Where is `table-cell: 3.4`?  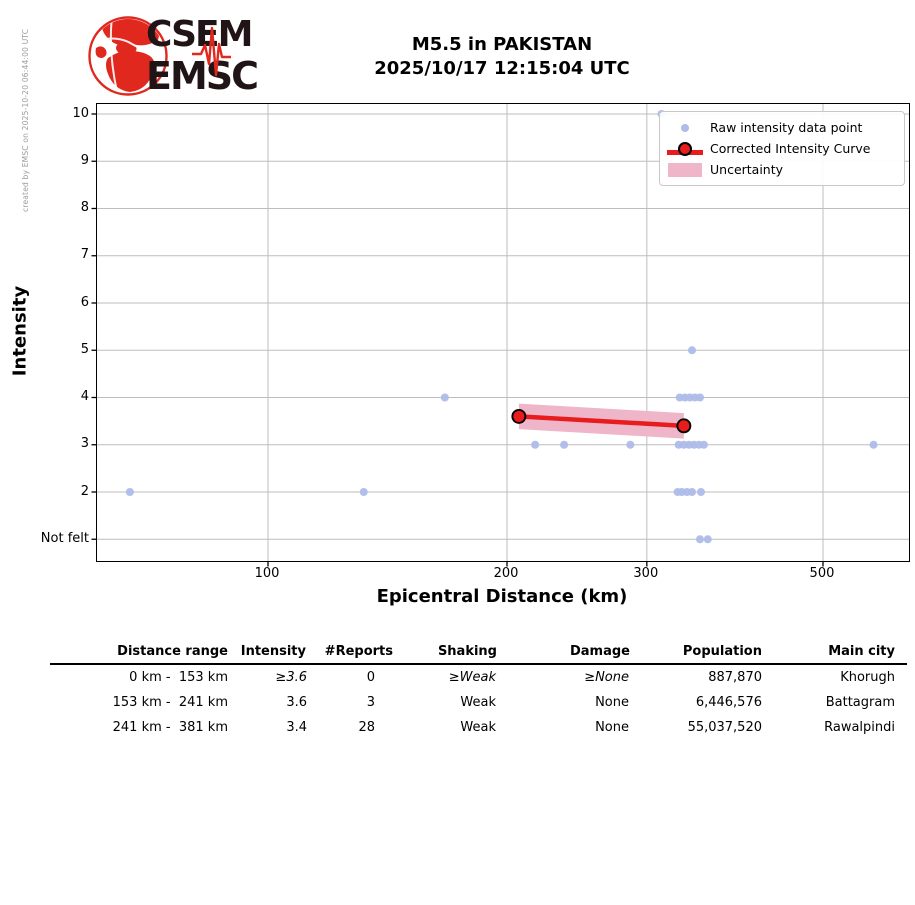 table-cell: 3.4 is located at coordinates (296, 727).